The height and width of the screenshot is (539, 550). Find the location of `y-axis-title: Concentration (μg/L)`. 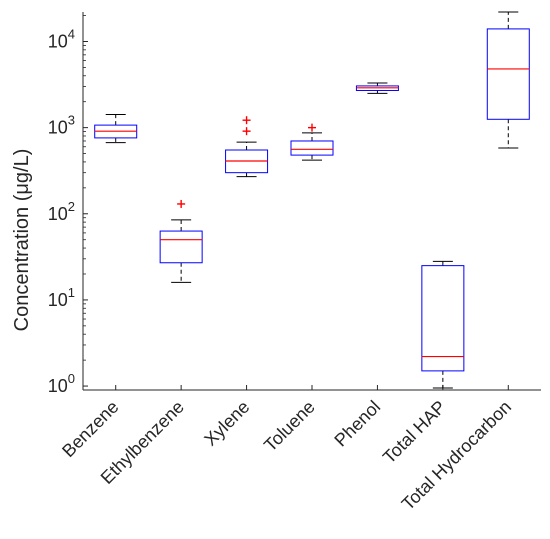

y-axis-title: Concentration (μg/L) is located at coordinates (22, 240).